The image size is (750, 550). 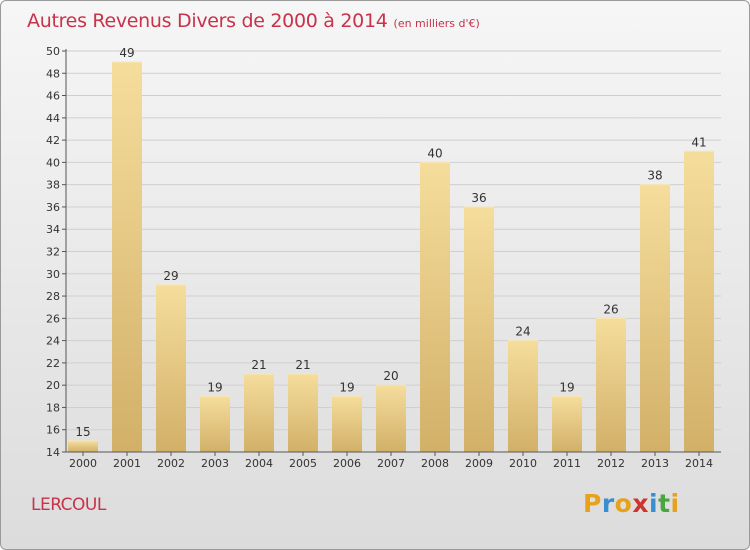 What do you see at coordinates (83, 463) in the screenshot?
I see `x-tick-label: 2000` at bounding box center [83, 463].